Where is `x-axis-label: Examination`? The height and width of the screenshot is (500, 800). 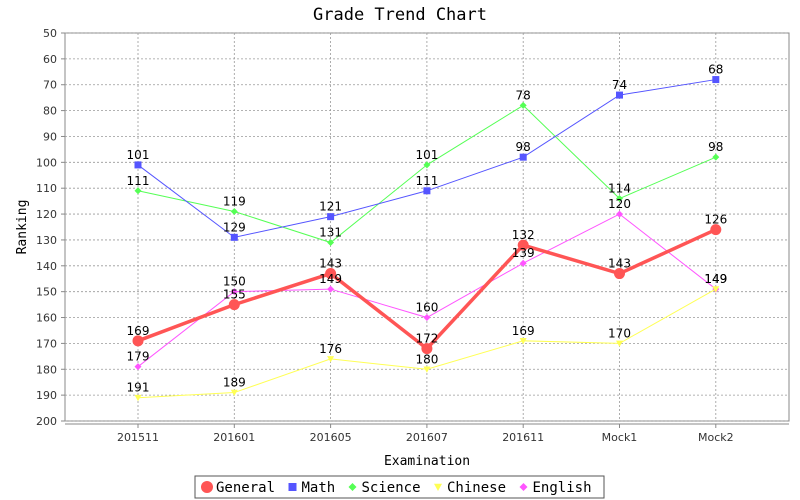 x-axis-label: Examination is located at coordinates (427, 461).